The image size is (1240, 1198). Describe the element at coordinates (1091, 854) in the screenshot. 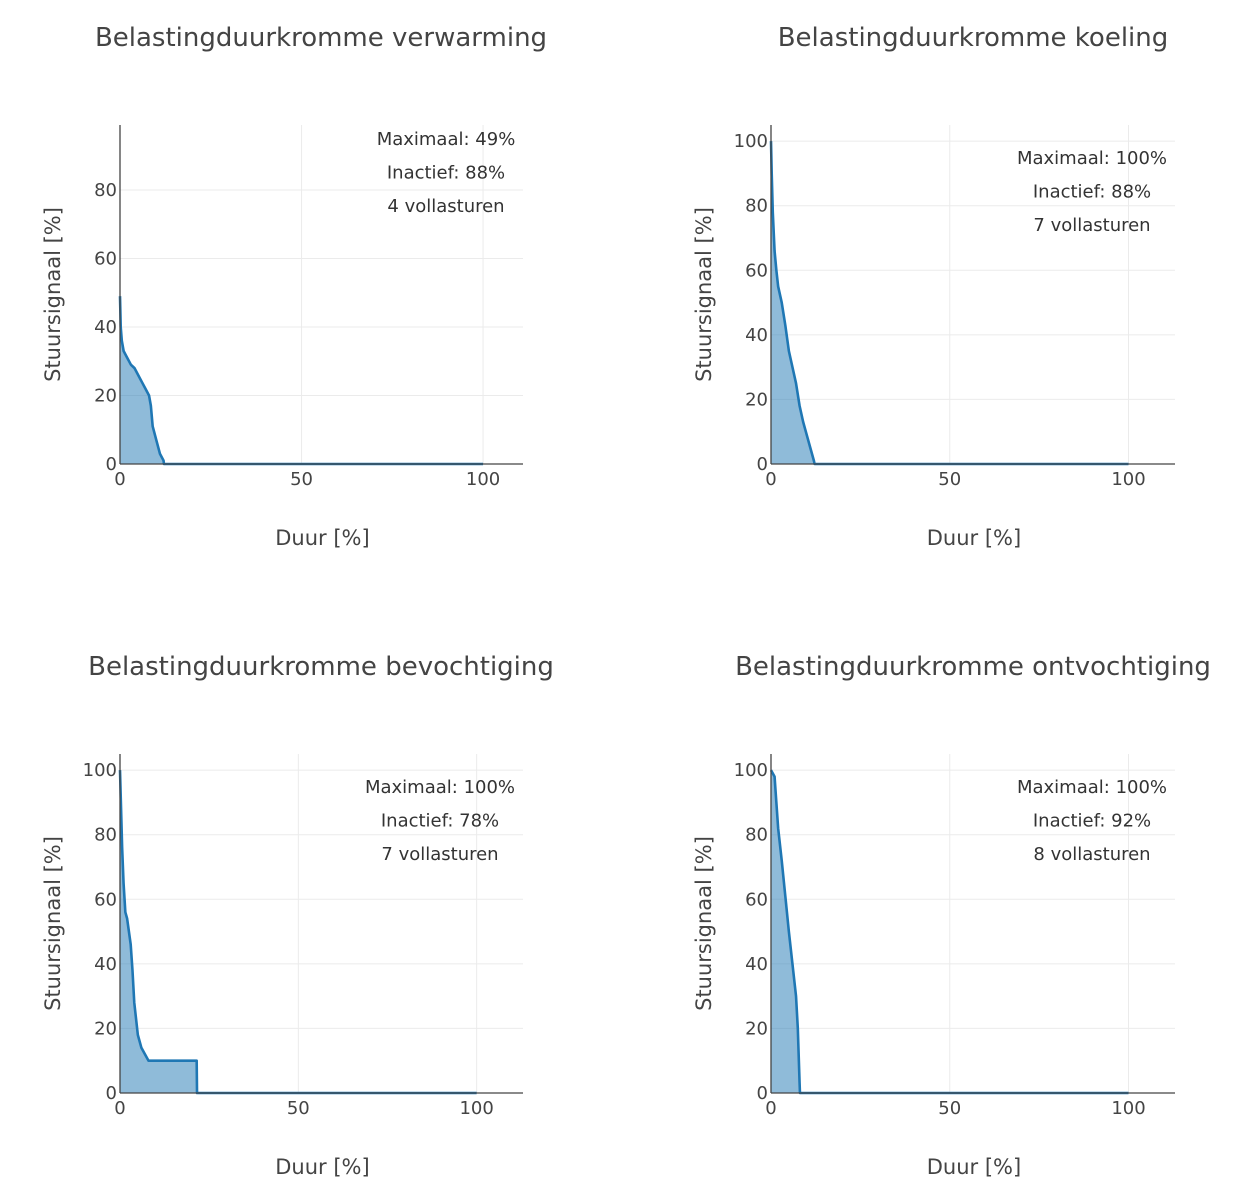

I see `annotation-3: 8 vollasturen` at that location.